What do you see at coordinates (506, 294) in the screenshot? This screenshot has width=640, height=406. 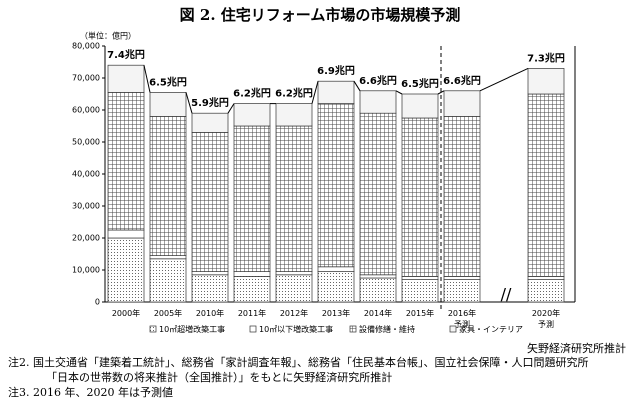 I see `axis-break: //` at bounding box center [506, 294].